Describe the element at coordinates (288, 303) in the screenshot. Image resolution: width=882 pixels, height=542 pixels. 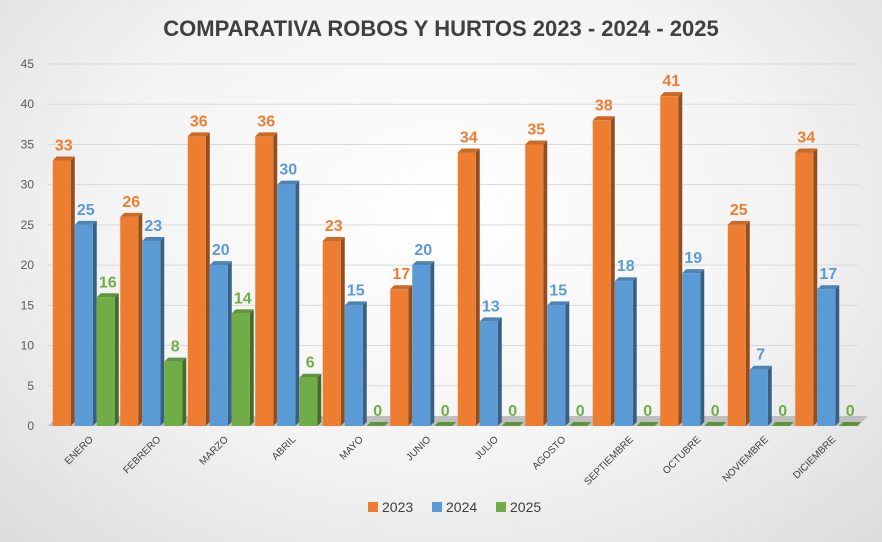
I see `bar-2024-abril` at that location.